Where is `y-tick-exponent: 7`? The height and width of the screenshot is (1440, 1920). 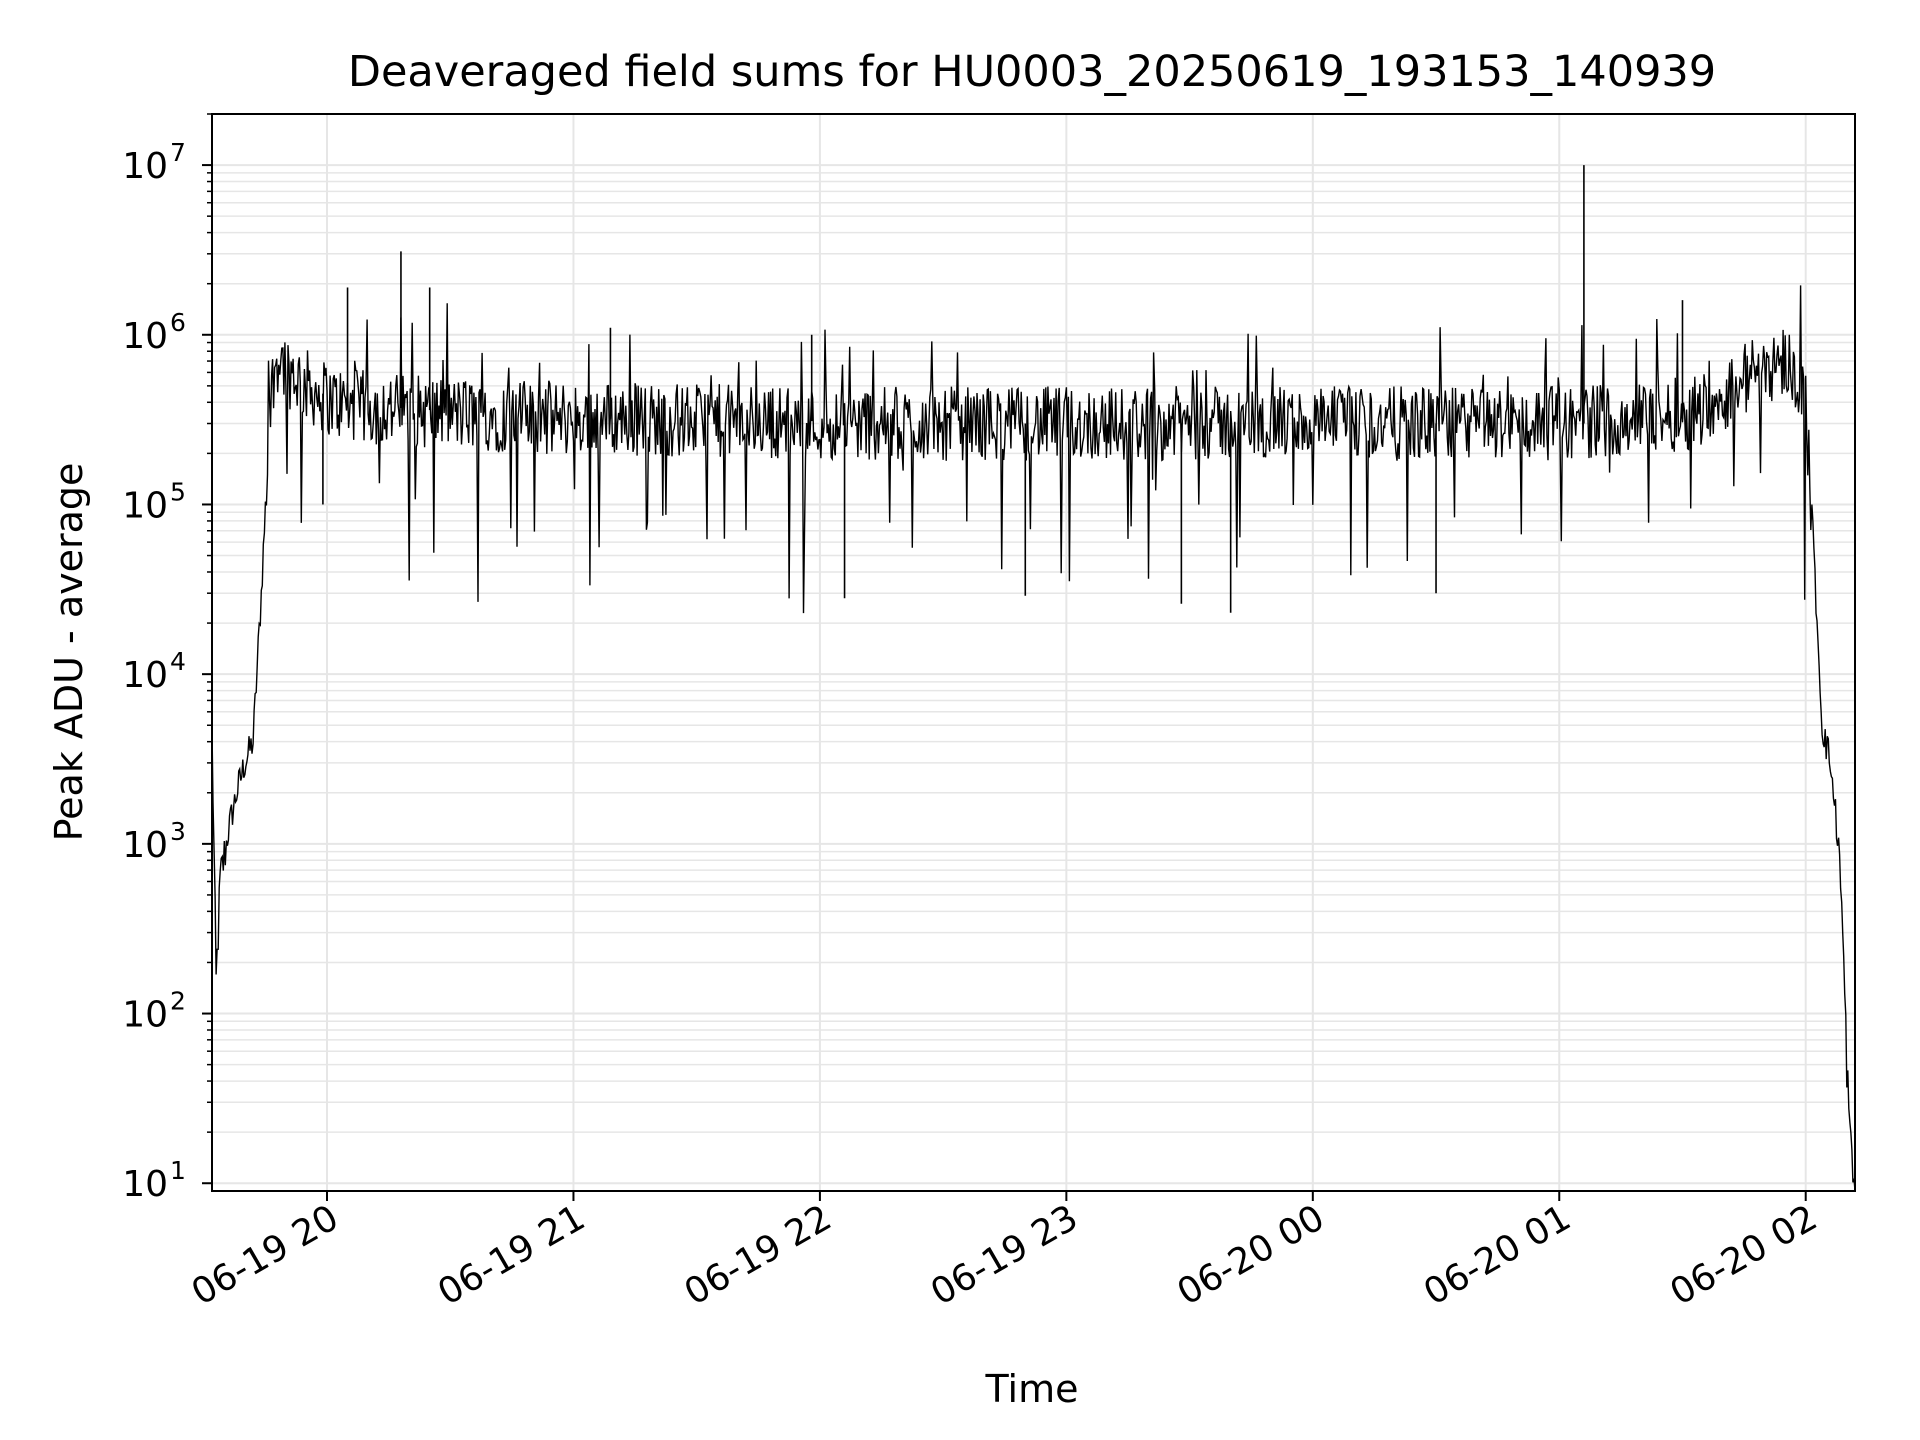 y-tick-exponent: 7 is located at coordinates (178, 152).